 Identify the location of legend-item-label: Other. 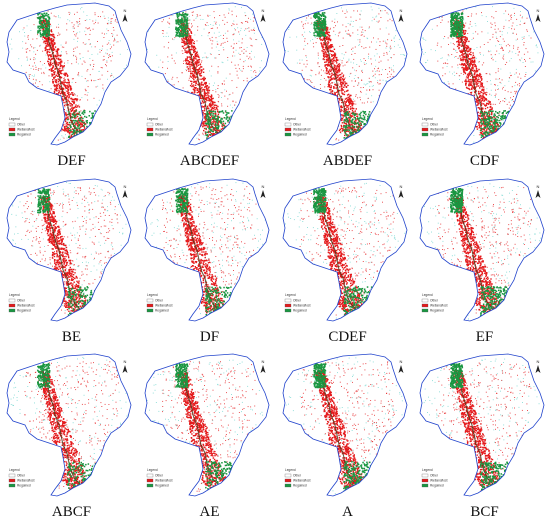
(159, 125).